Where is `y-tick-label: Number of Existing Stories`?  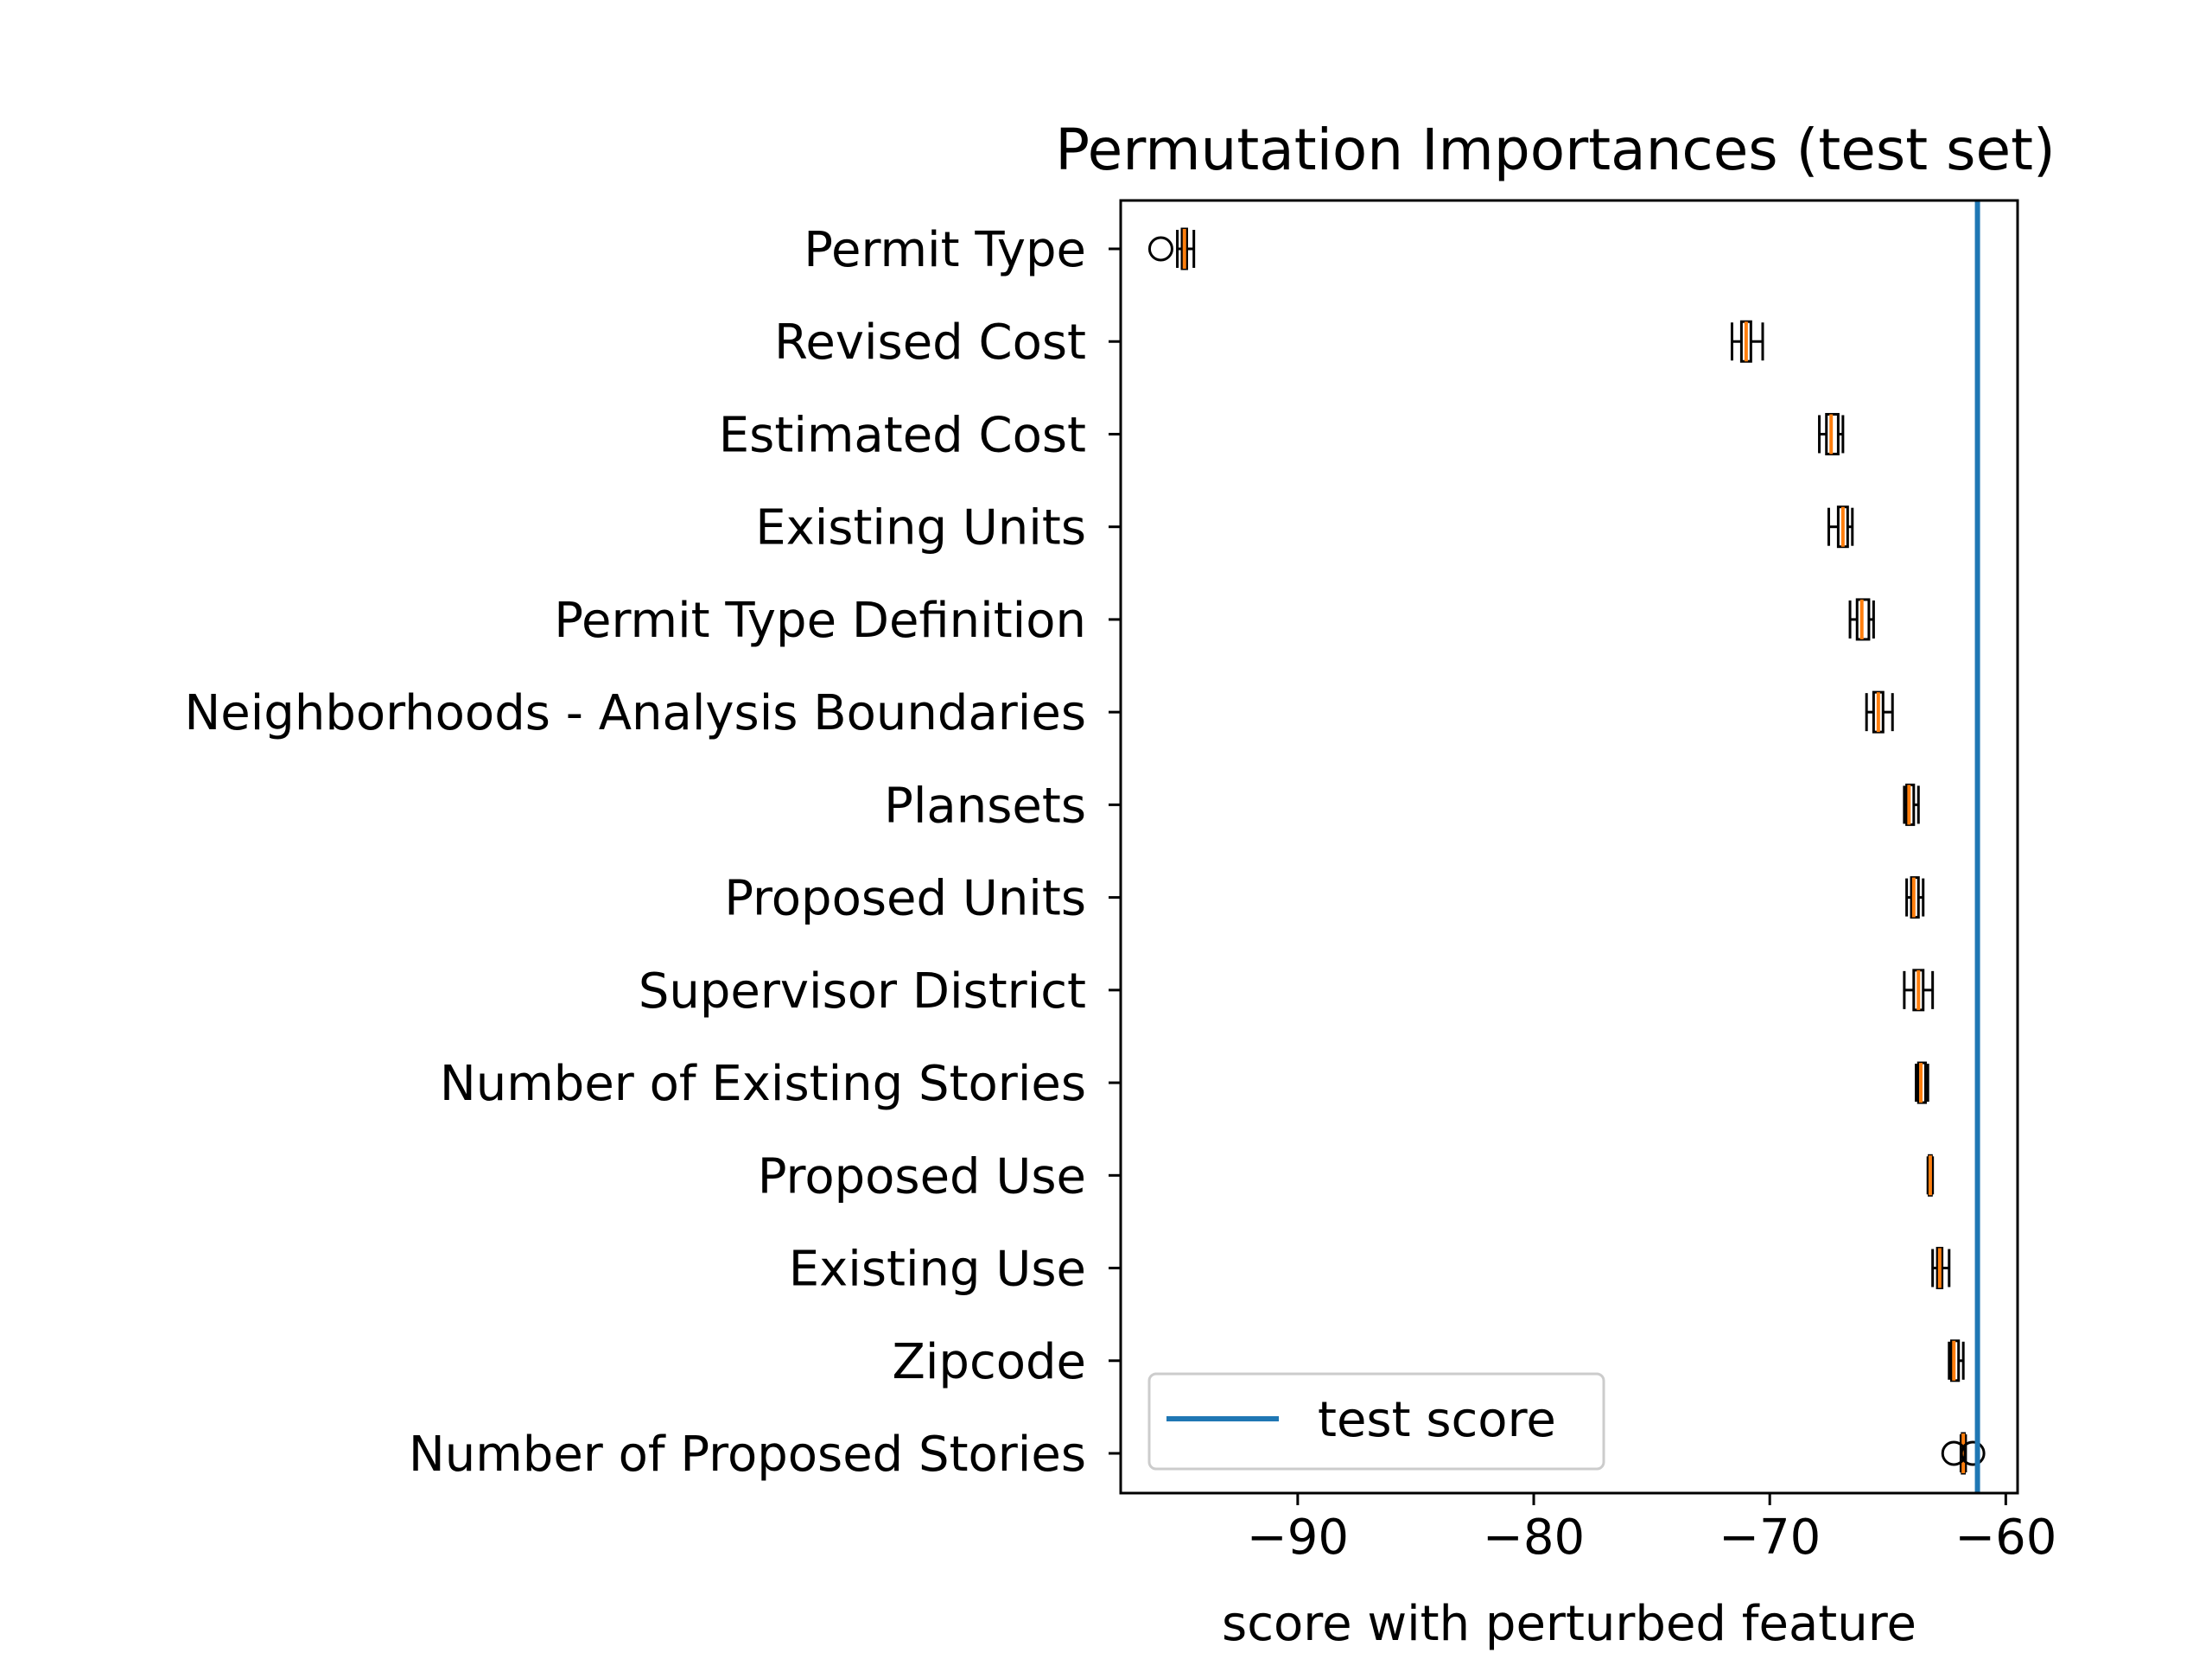 y-tick-label: Number of Existing Stories is located at coordinates (763, 1084).